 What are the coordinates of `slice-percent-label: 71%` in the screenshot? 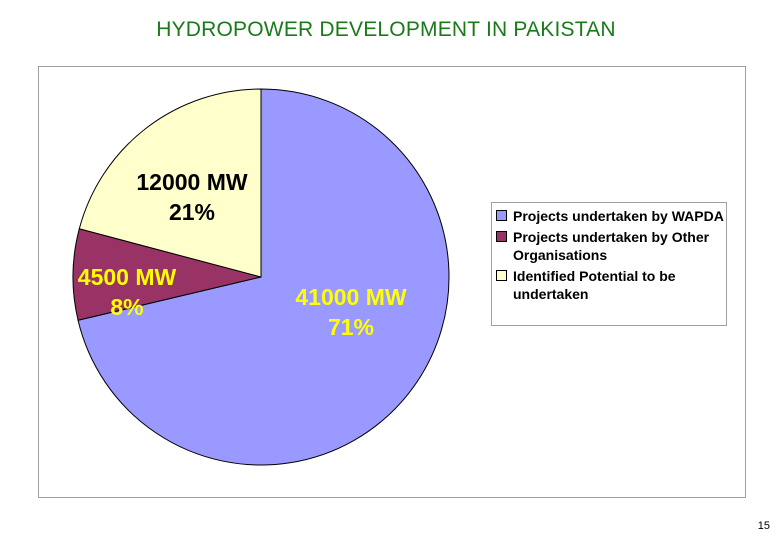 It's located at (351, 327).